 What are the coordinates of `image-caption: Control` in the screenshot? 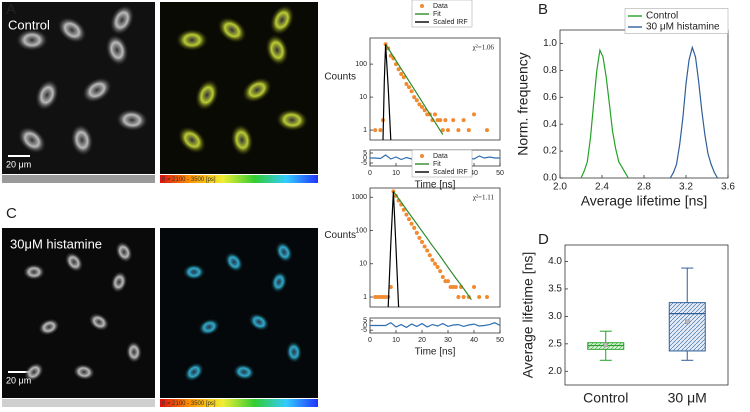 It's located at (29, 24).